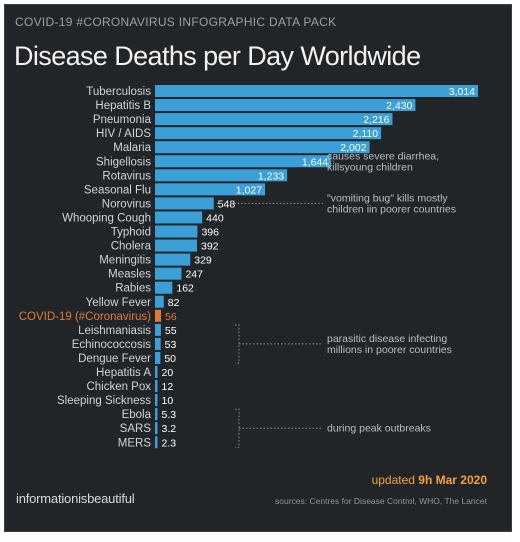 The height and width of the screenshot is (542, 520). I want to click on value-label-tuberculosis: 3,014, so click(462, 92).